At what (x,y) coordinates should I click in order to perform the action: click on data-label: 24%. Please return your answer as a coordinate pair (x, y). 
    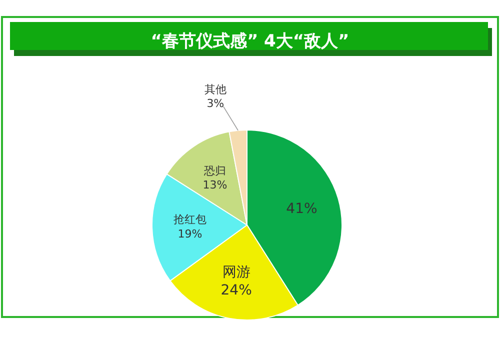
    Looking at the image, I should click on (236, 290).